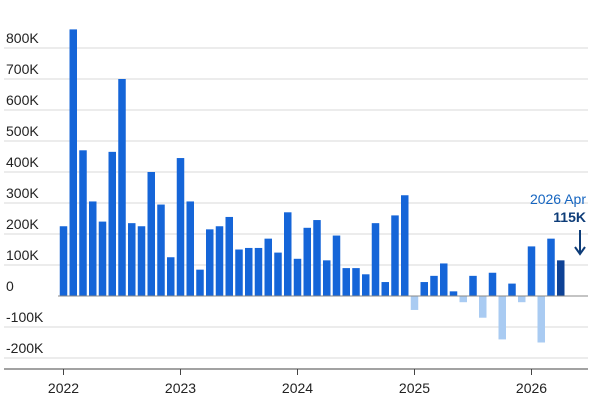  Describe the element at coordinates (297, 277) in the screenshot. I see `bar-2024-jan` at that location.